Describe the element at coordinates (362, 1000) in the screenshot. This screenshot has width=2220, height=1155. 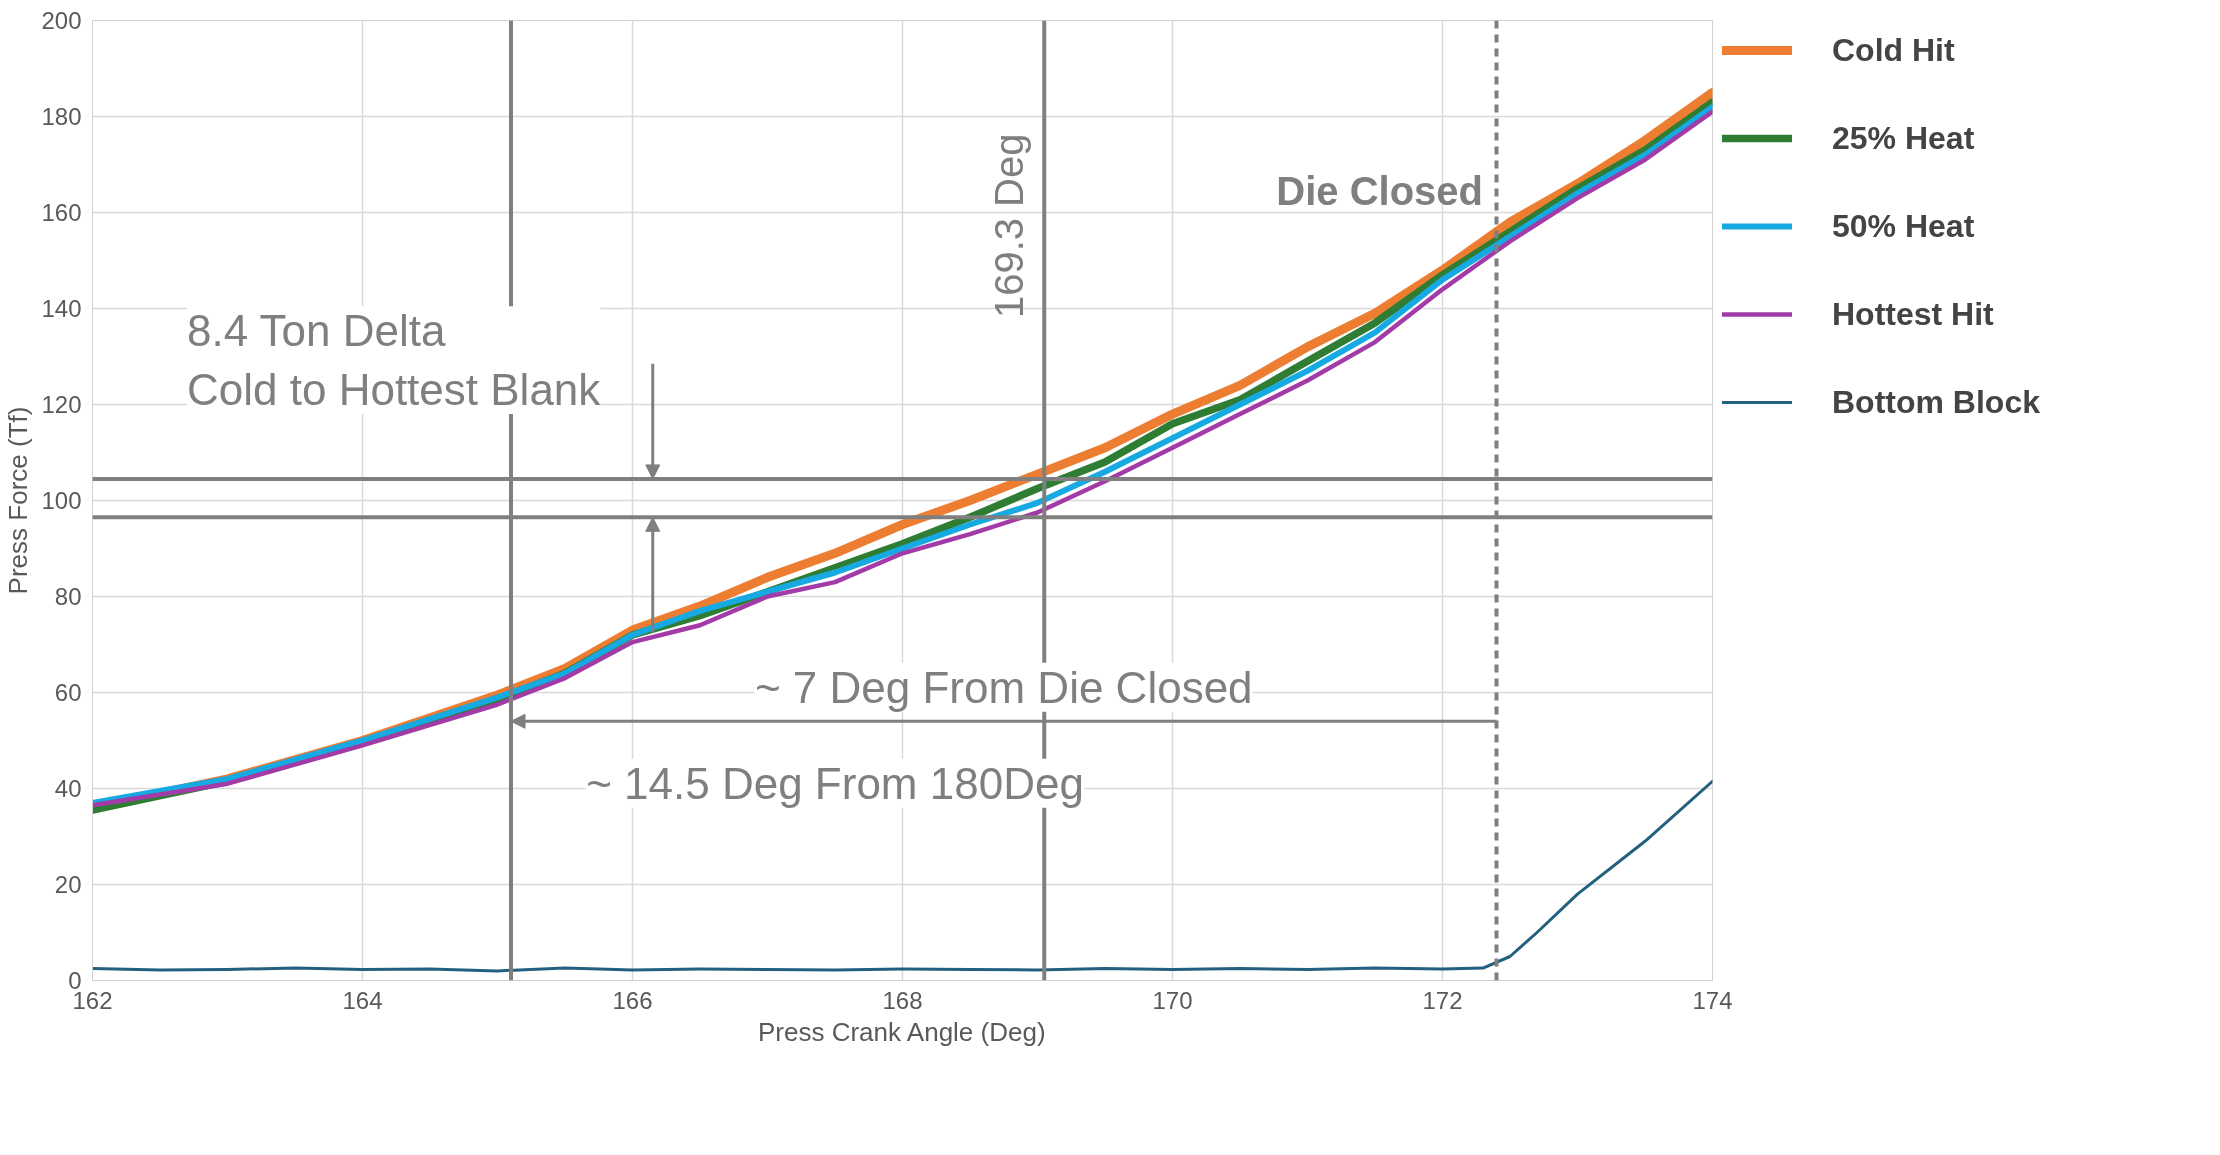
I see `x-tick-label: 164` at that location.